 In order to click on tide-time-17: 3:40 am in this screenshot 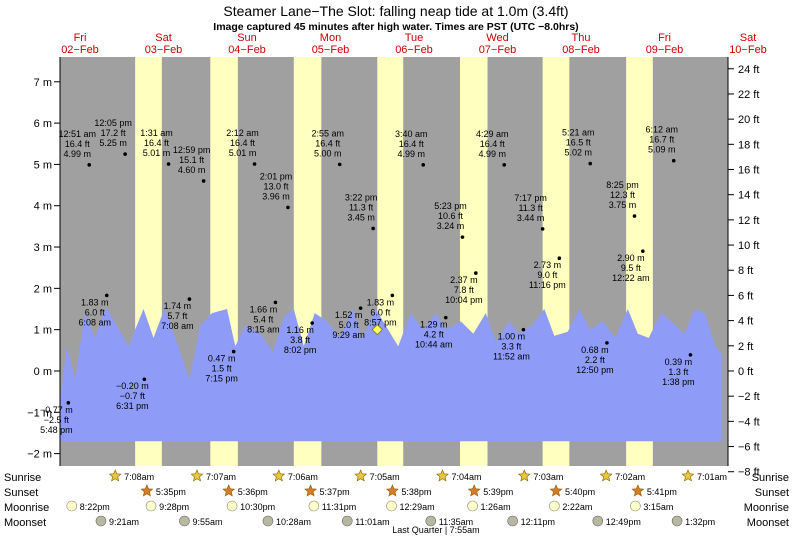, I will do `click(411, 134)`.